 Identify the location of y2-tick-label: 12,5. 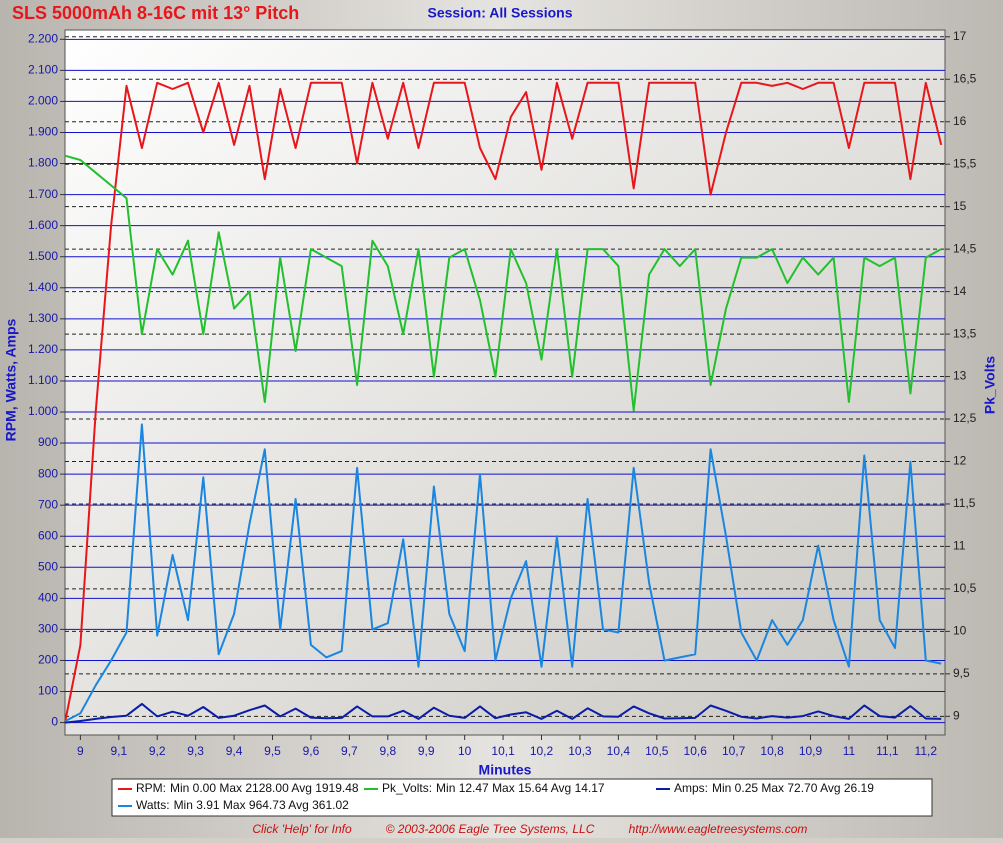
(965, 418).